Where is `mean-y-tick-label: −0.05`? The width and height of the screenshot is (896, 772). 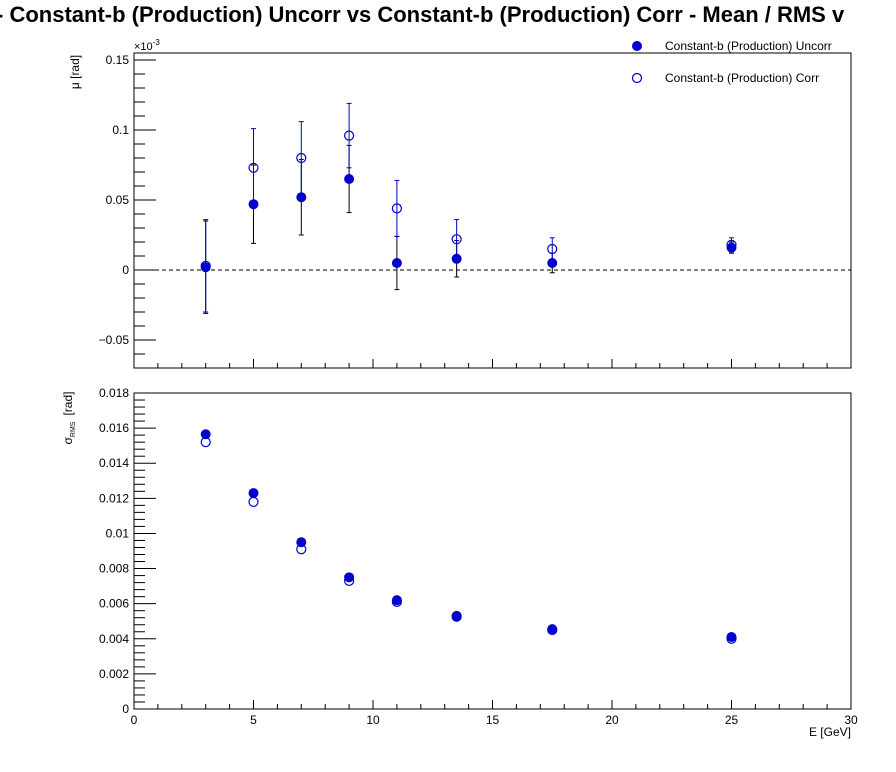 mean-y-tick-label: −0.05 is located at coordinates (114, 340).